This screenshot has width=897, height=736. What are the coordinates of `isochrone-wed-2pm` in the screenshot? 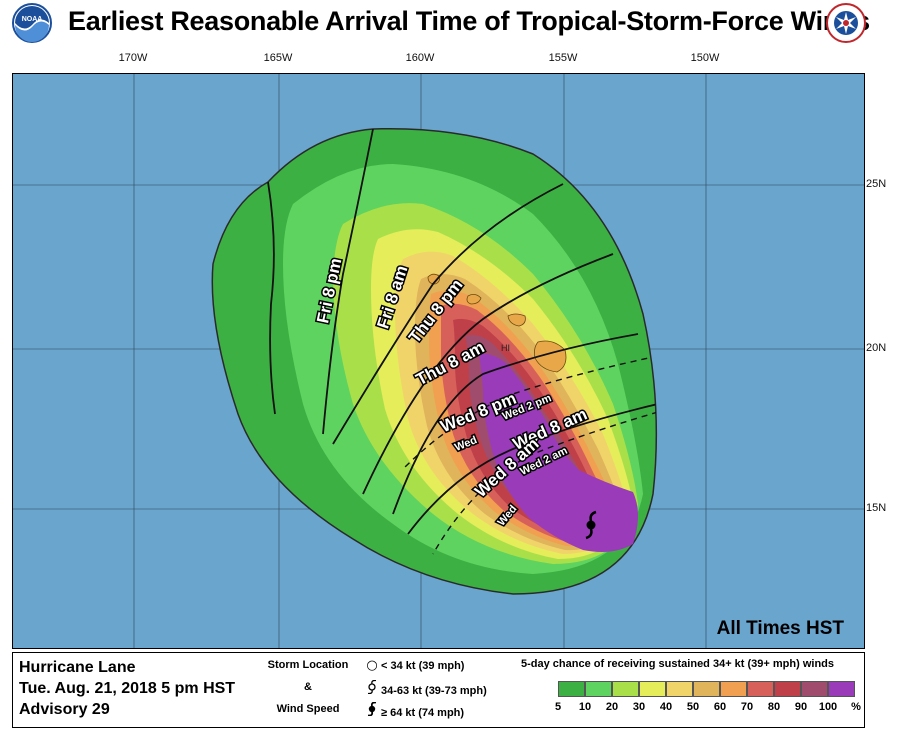 It's located at (529, 412).